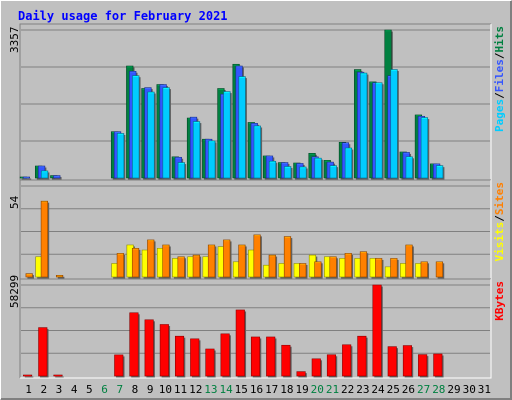 The height and width of the screenshot is (400, 512). Describe the element at coordinates (229, 261) in the screenshot. I see `series-visits` at that location.